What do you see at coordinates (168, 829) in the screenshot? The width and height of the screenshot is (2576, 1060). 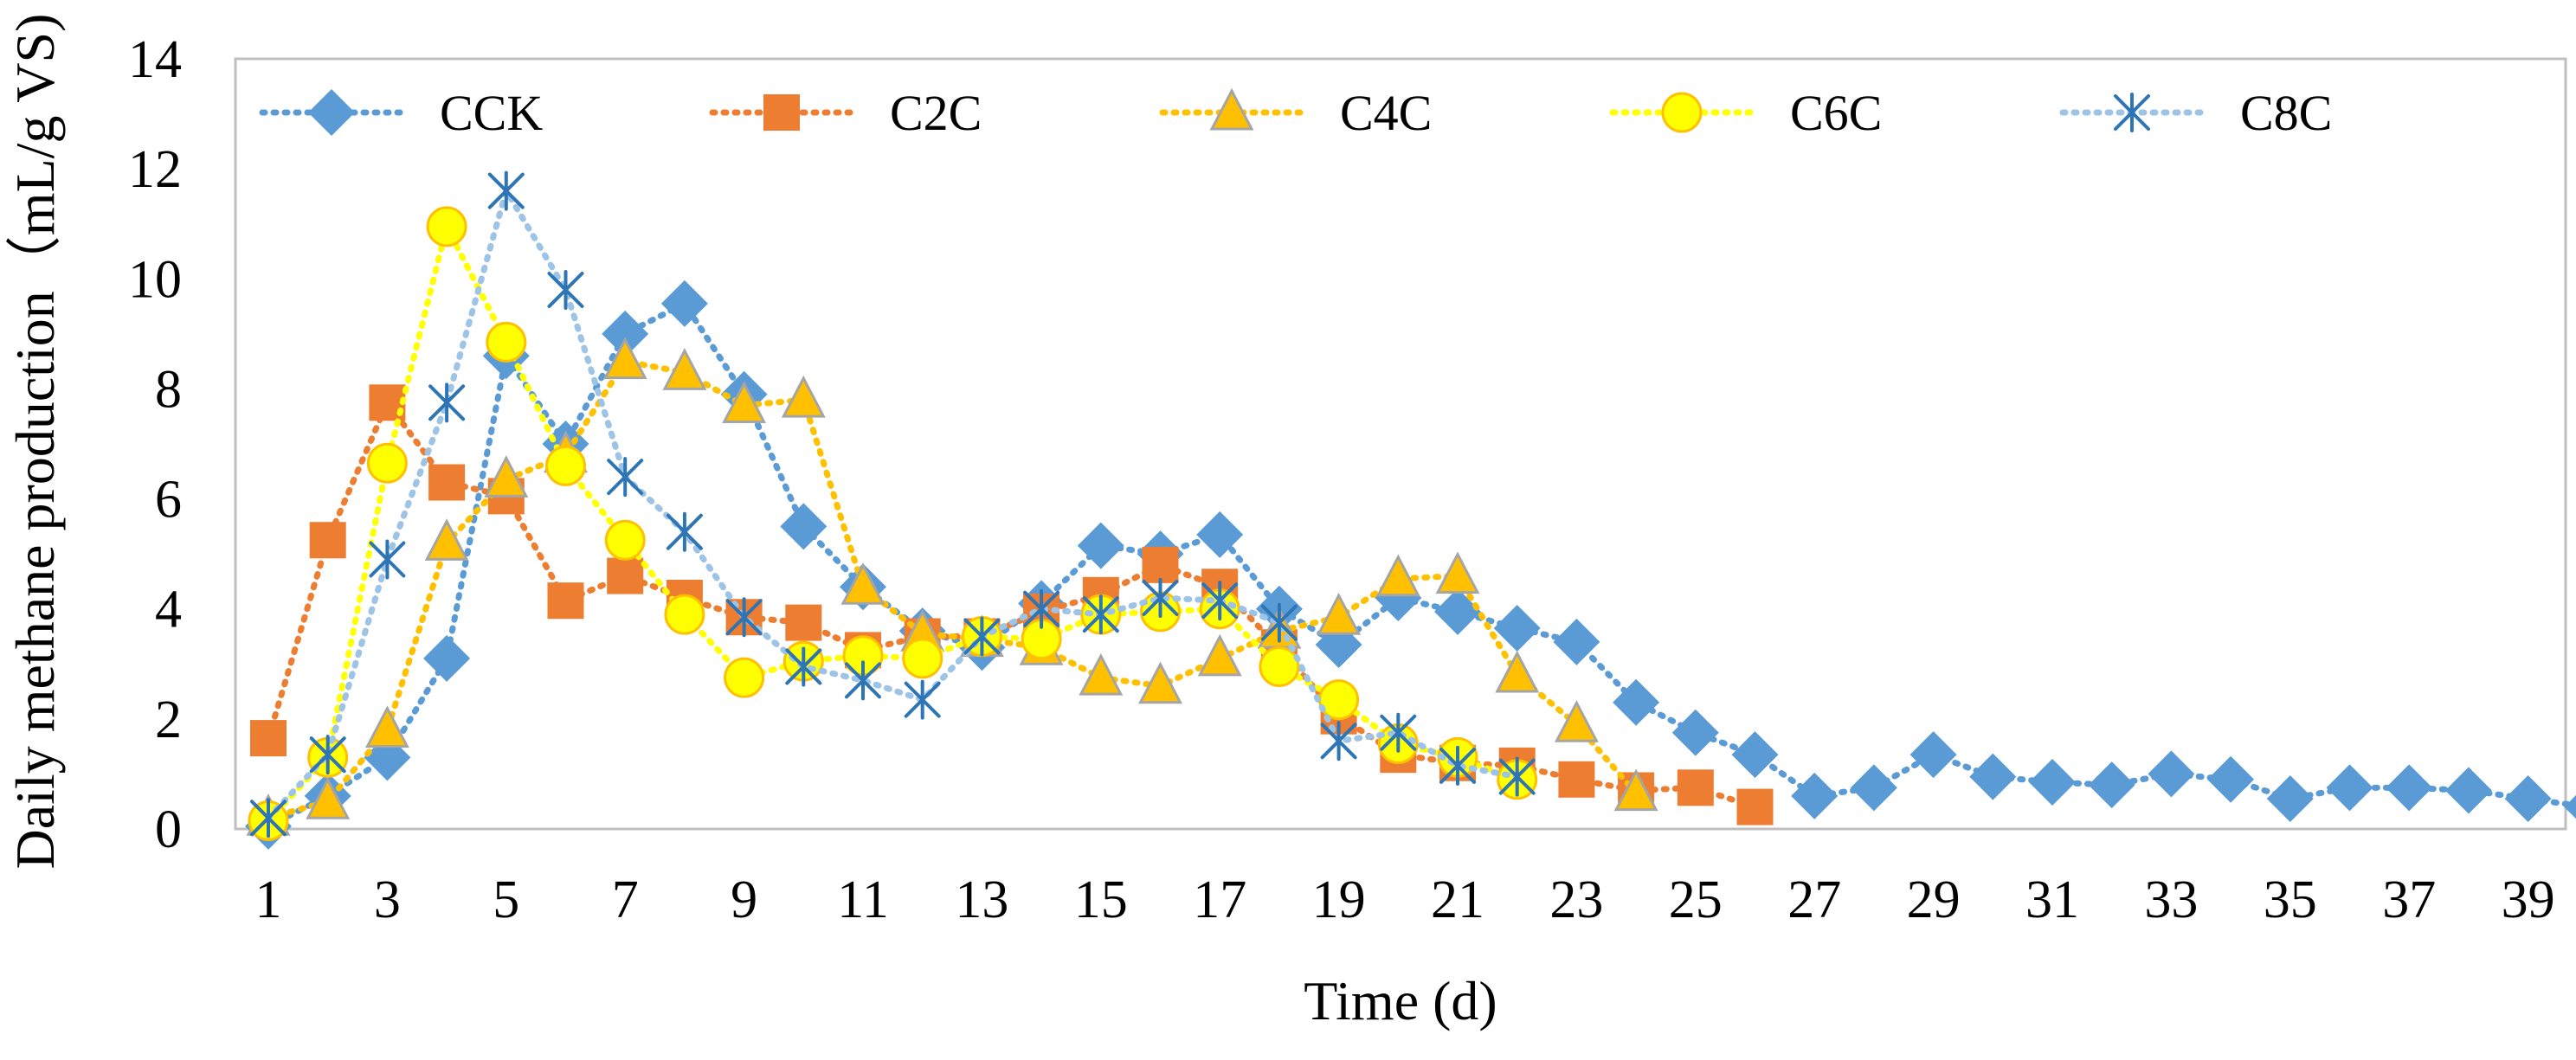 I see `y-tick-label: 0` at bounding box center [168, 829].